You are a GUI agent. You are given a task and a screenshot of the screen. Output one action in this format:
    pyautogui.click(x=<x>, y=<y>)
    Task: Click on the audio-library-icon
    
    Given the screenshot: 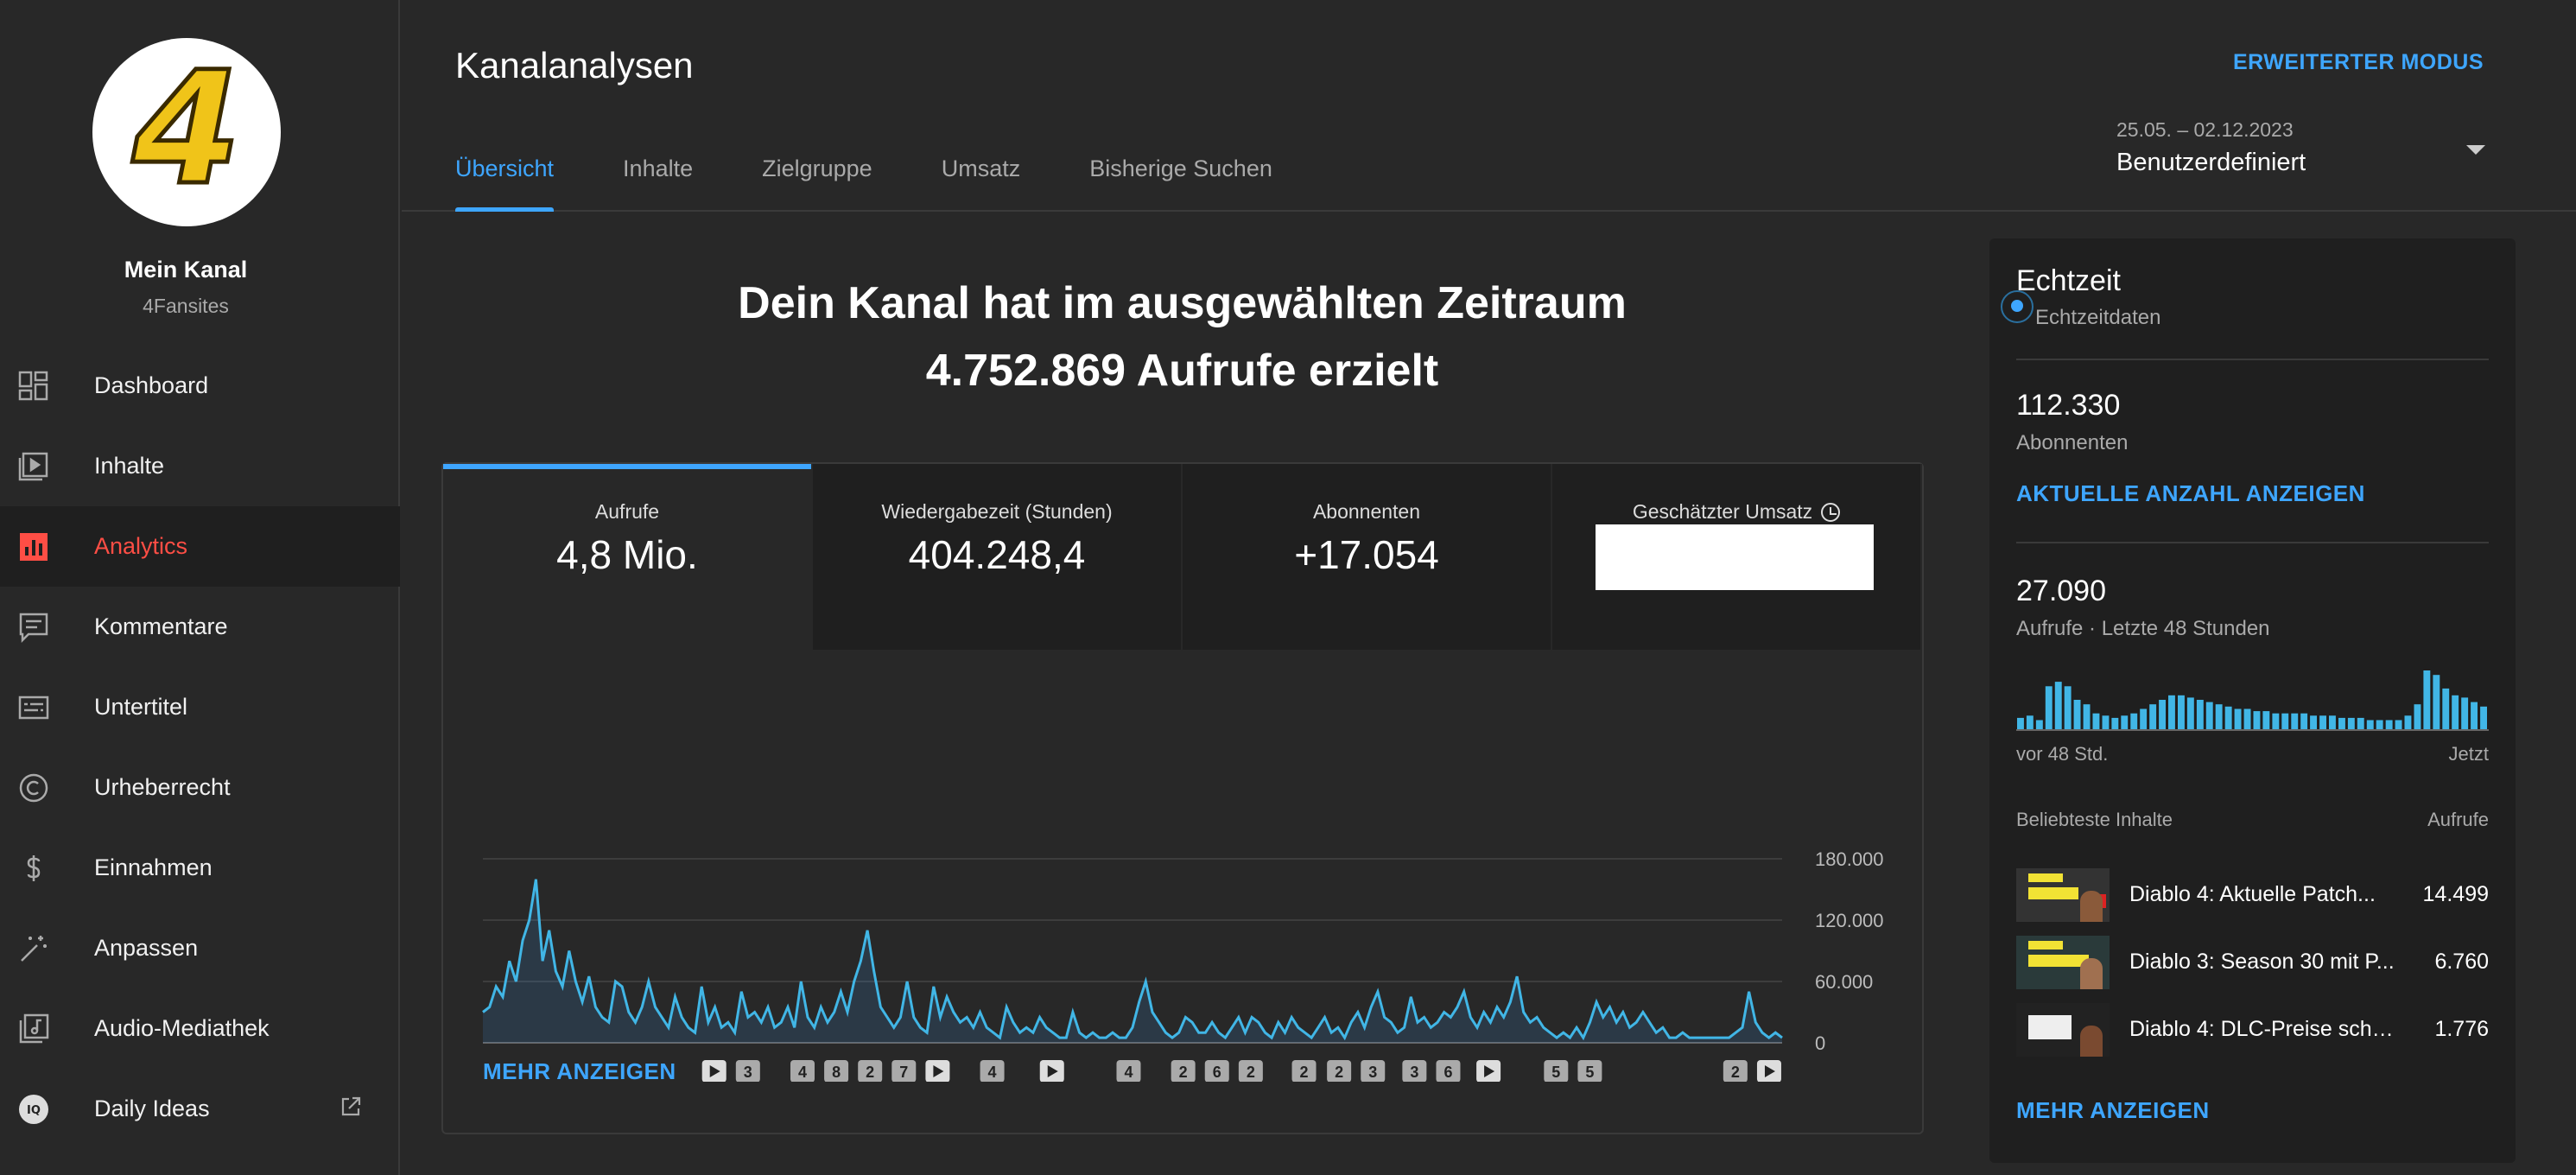 What is the action you would take?
    pyautogui.click(x=33, y=1029)
    